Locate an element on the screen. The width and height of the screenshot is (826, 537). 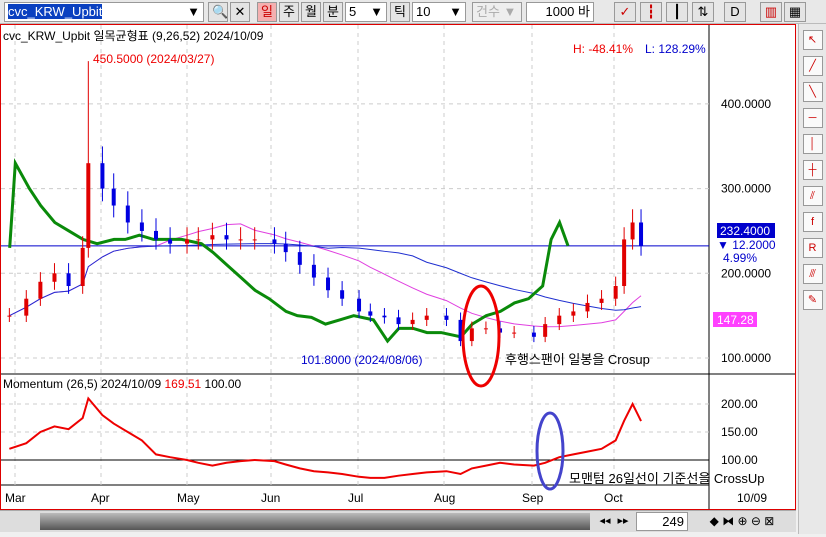
momentum-tick-label: 100.00 is located at coordinates (739, 460).